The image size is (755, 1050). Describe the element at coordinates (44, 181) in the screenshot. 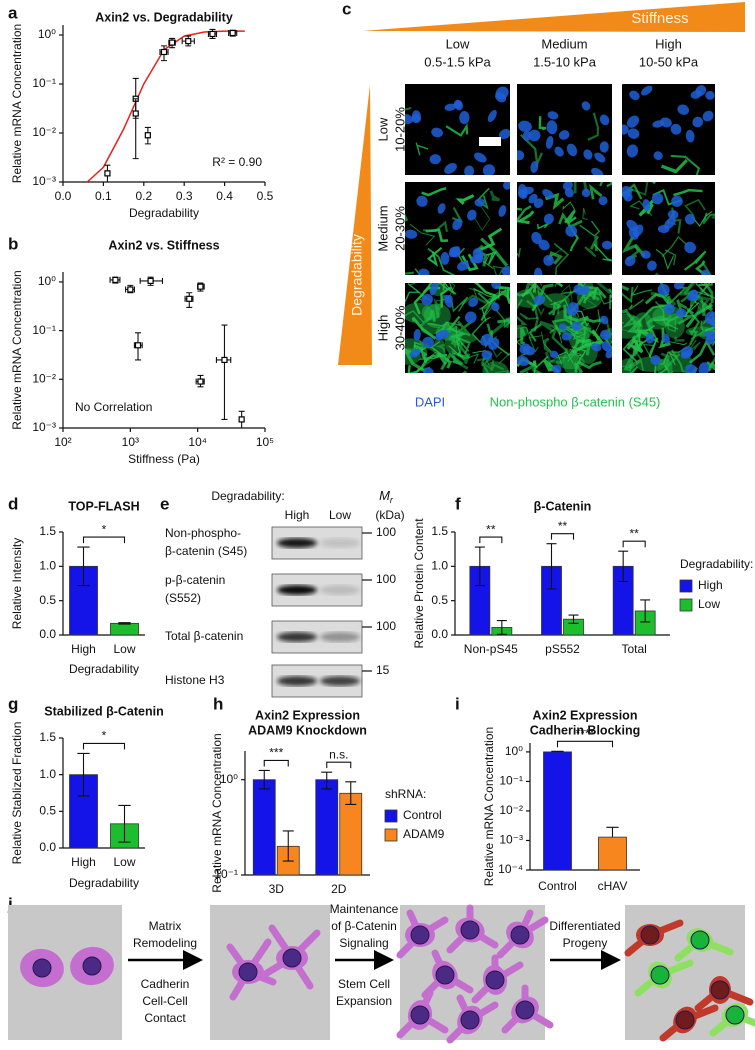

I see `y-tick-label: 10⁻³` at that location.